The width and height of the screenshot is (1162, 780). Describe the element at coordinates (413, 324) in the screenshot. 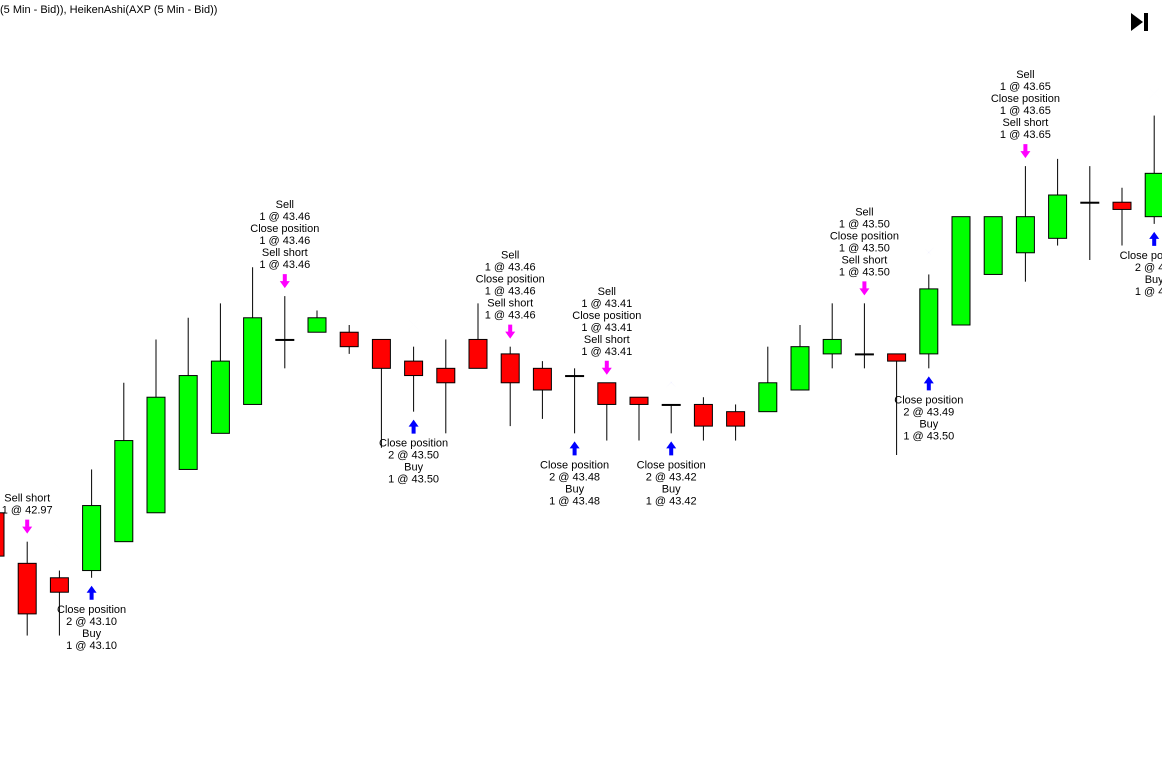

I see `buy-execution-marker` at that location.